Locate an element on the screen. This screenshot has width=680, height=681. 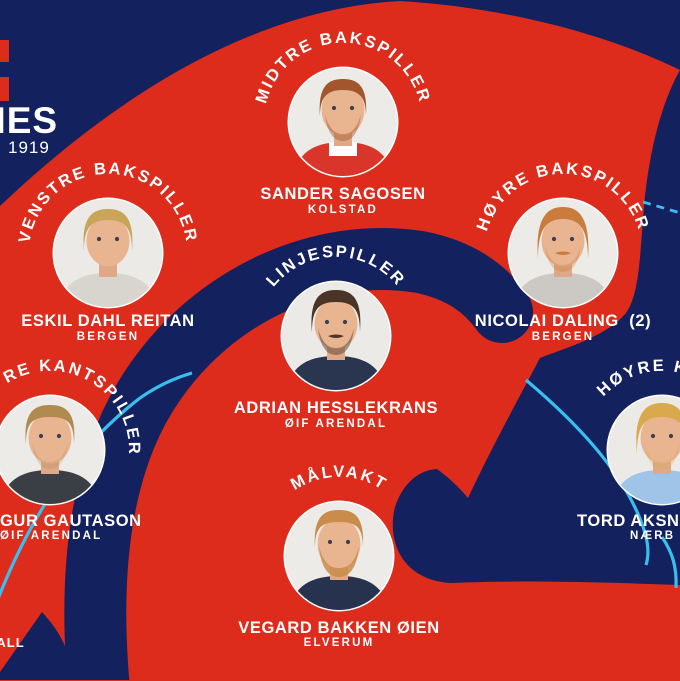
player-name: ESKIL DAHL REITAN is located at coordinates (129, 321).